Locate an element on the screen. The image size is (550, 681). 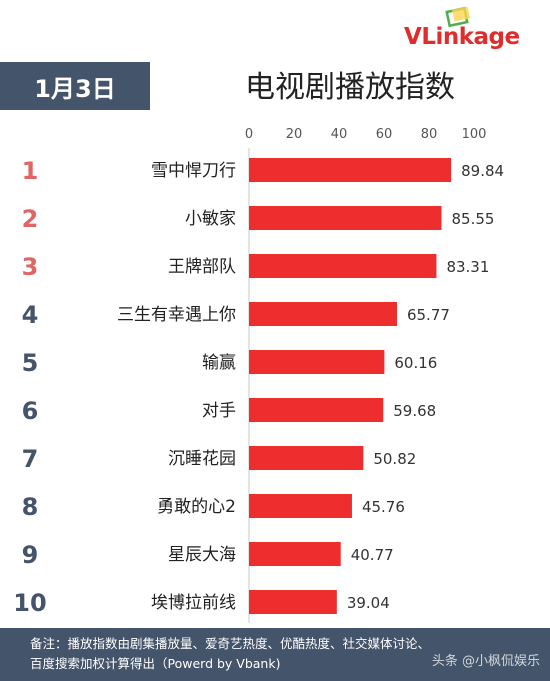
data-label: 40.77 is located at coordinates (372, 555).